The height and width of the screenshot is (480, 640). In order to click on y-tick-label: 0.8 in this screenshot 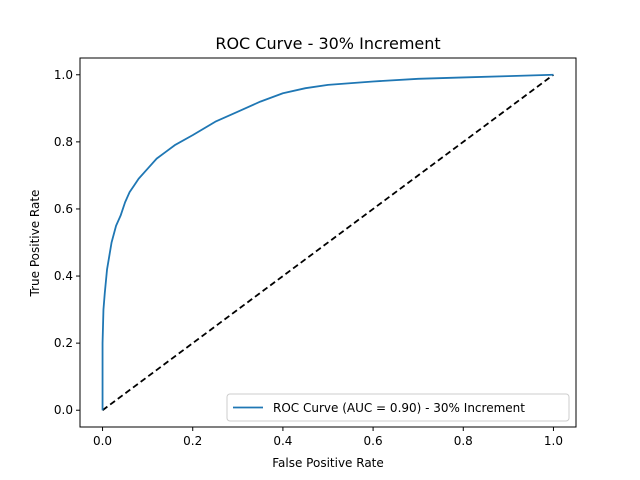, I will do `click(63, 142)`.